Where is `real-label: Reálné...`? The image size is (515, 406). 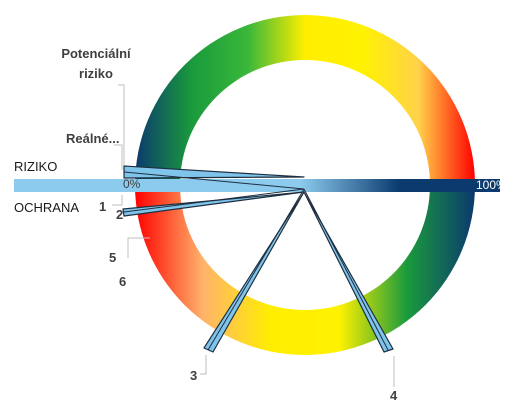
real-label: Reálné... is located at coordinates (92, 138).